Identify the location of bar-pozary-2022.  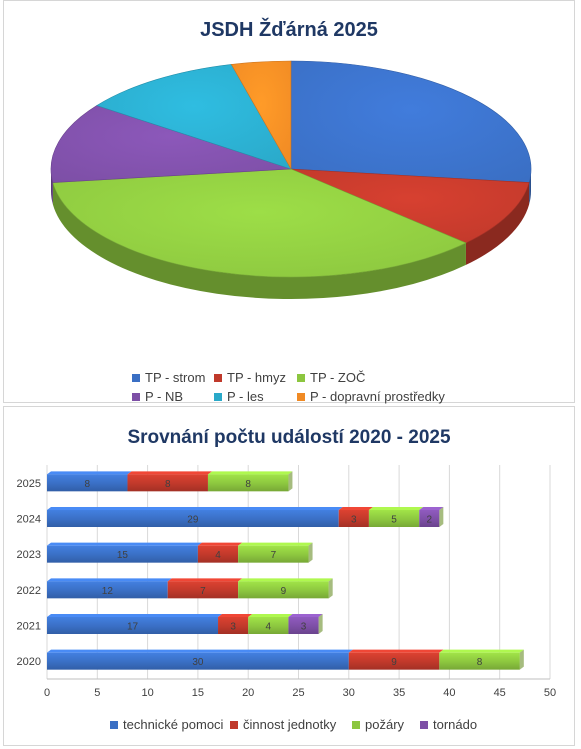
(283, 590).